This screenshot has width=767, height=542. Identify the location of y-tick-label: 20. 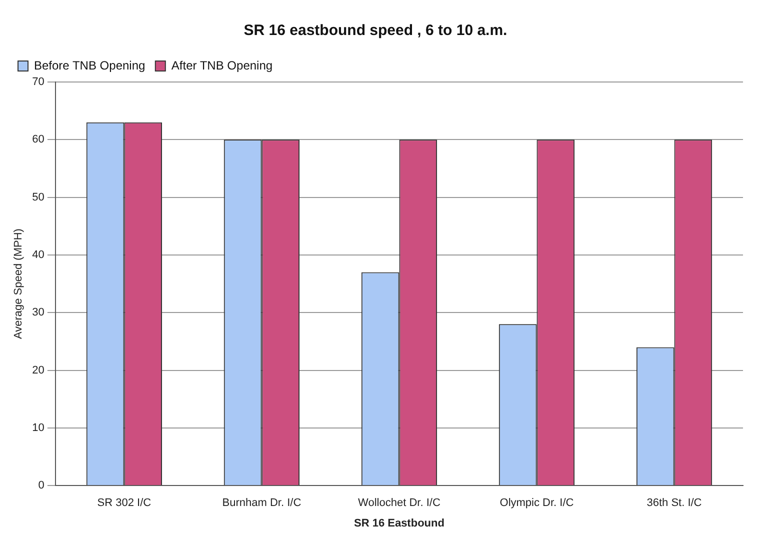
(38, 370).